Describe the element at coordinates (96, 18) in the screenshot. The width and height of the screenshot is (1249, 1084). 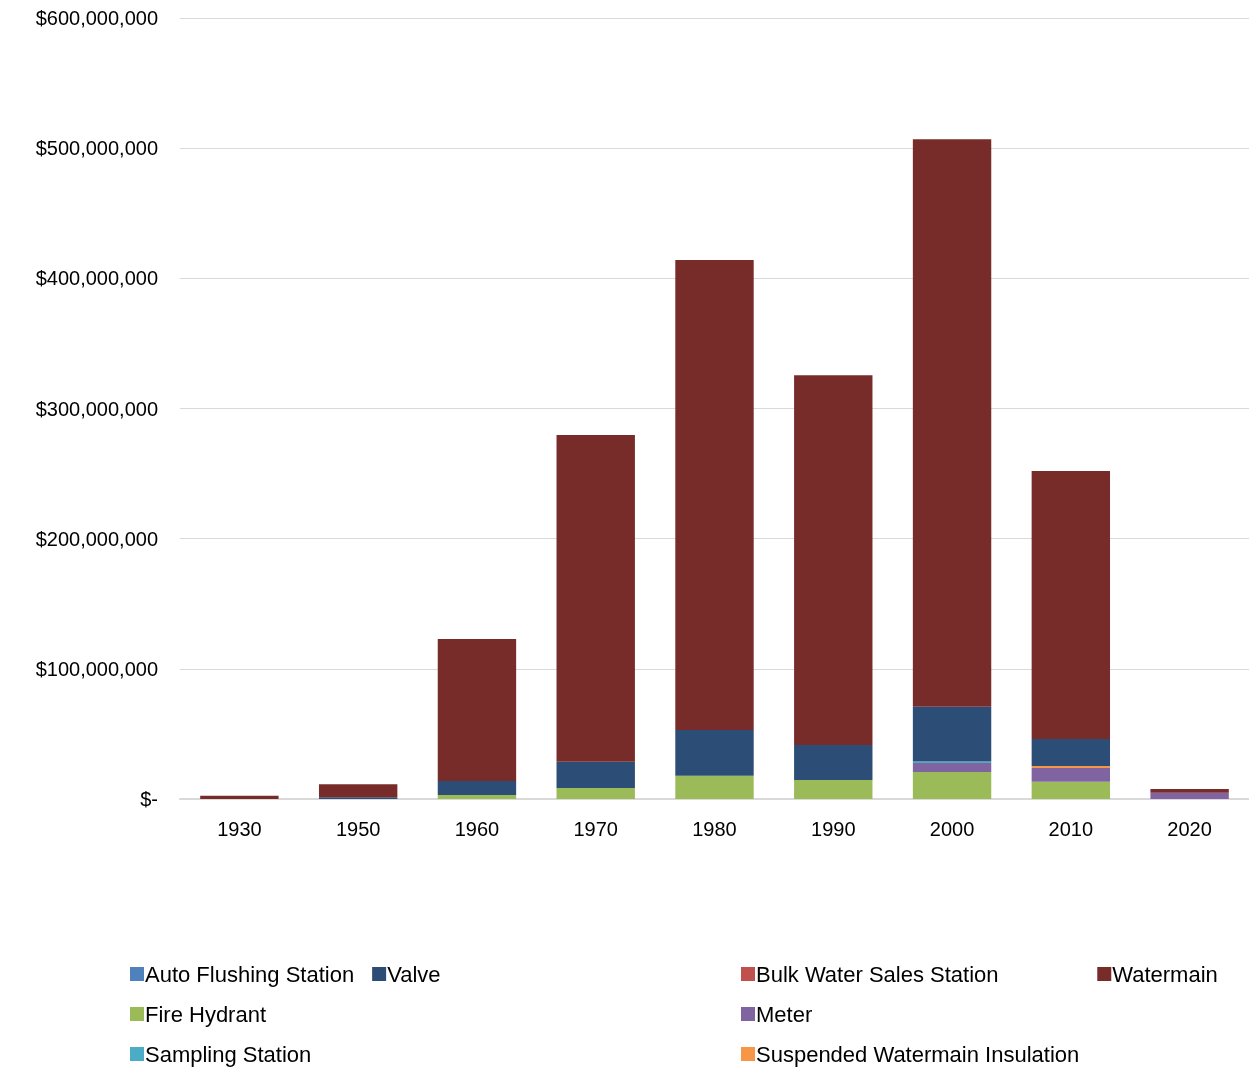
I see `y-tick-label: $600,000,000` at that location.